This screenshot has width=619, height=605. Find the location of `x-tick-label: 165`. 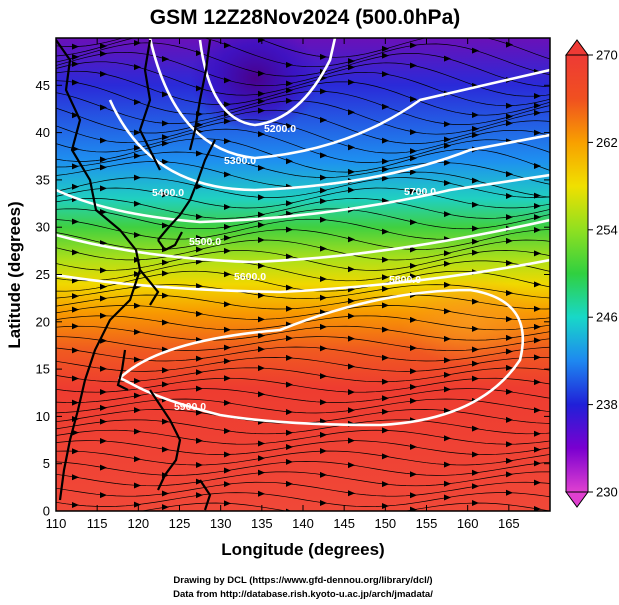

x-tick-label: 165 is located at coordinates (509, 523).